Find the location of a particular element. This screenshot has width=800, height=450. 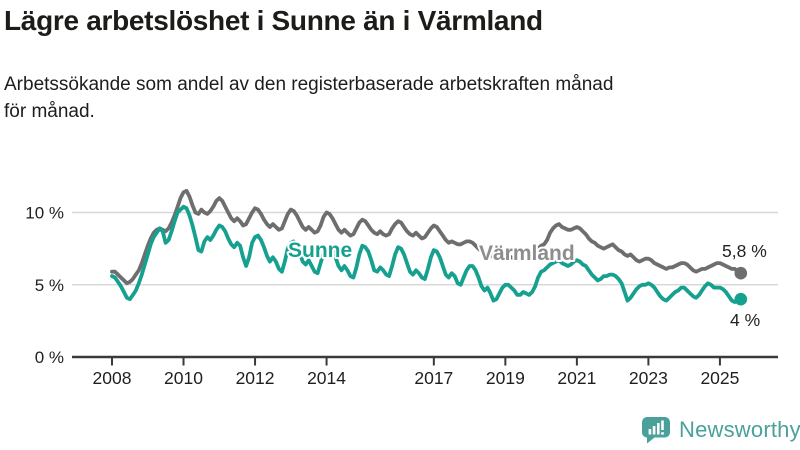

y-axis-tick-label: 5 % is located at coordinates (49, 285).